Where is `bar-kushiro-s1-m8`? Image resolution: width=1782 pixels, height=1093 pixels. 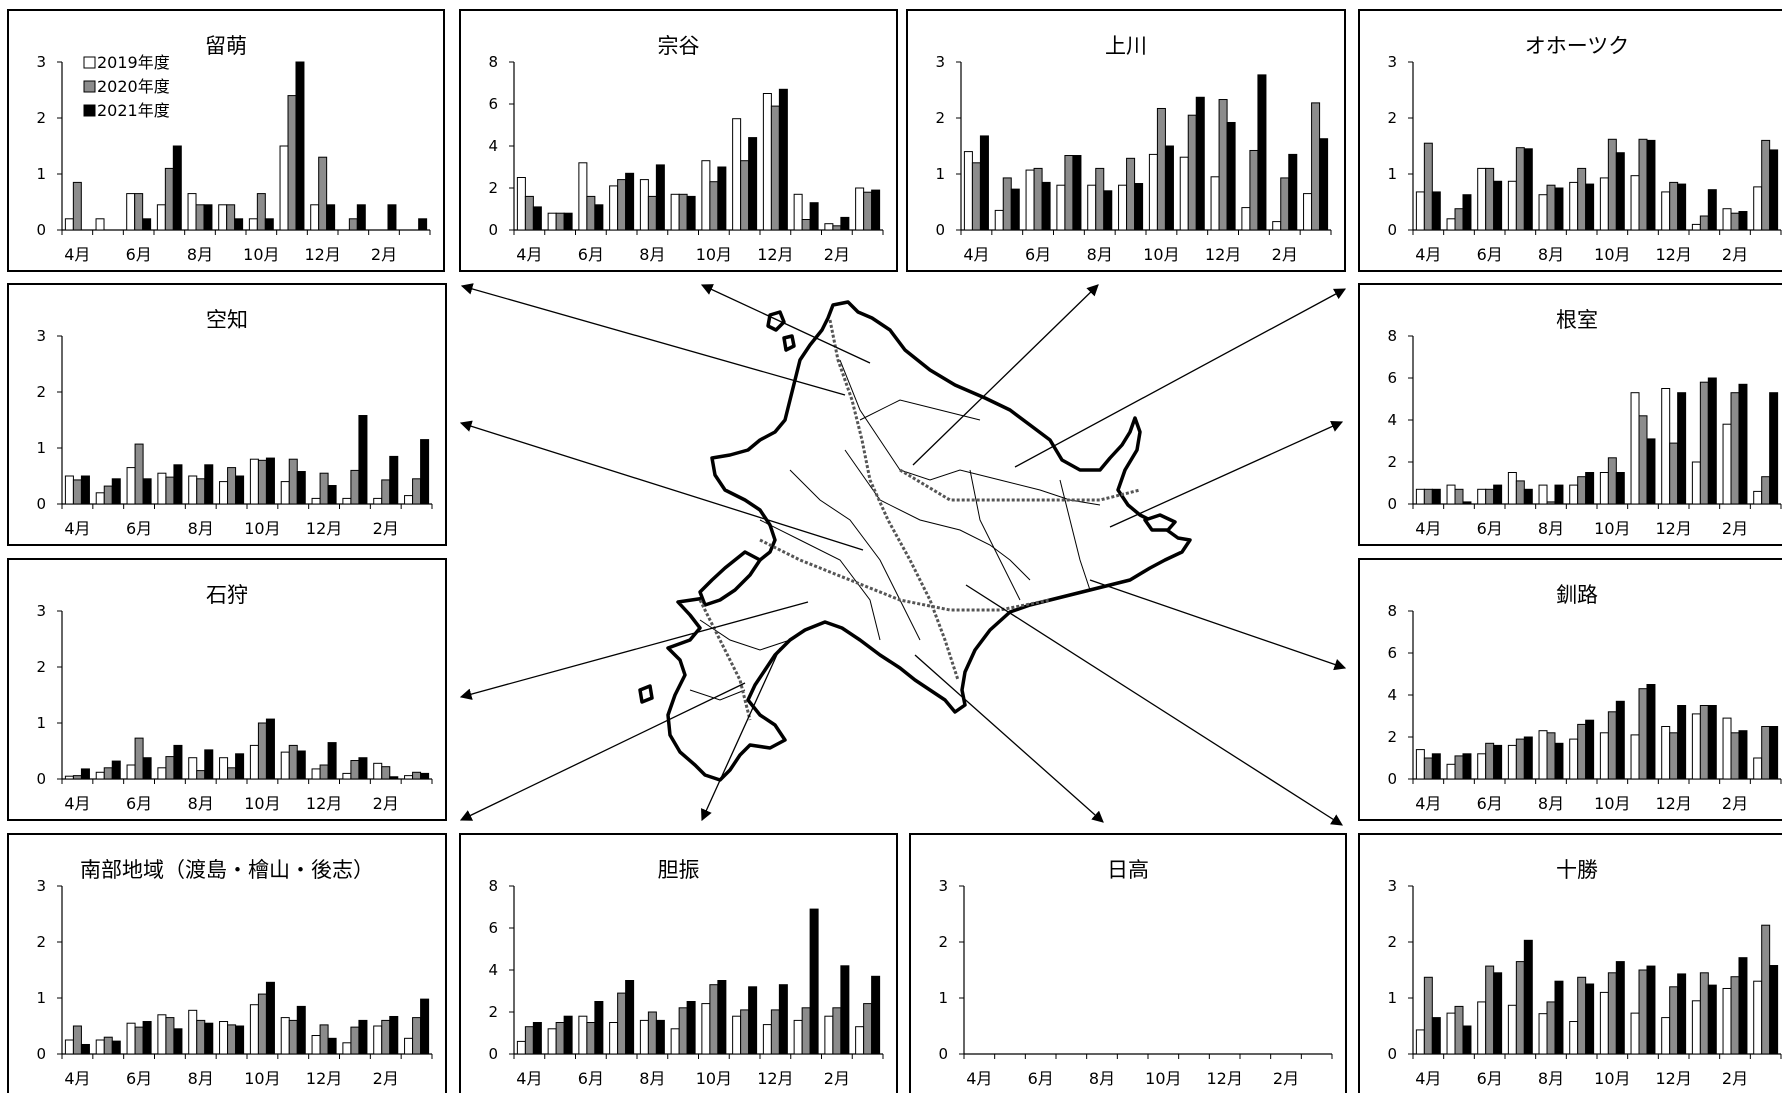 bar-kushiro-s1-m8 is located at coordinates (1635, 757).